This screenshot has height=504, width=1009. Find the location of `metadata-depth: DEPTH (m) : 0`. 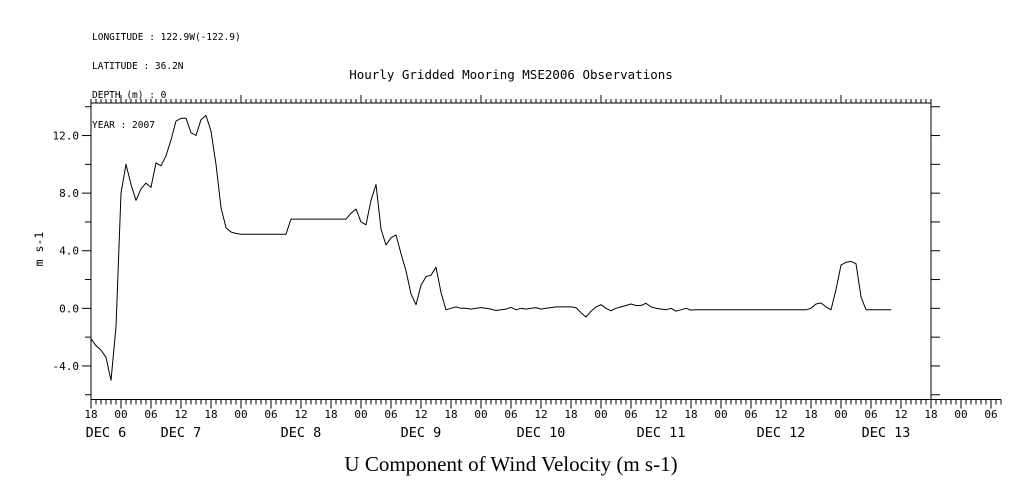

metadata-depth: DEPTH (m) : 0 is located at coordinates (129, 96).